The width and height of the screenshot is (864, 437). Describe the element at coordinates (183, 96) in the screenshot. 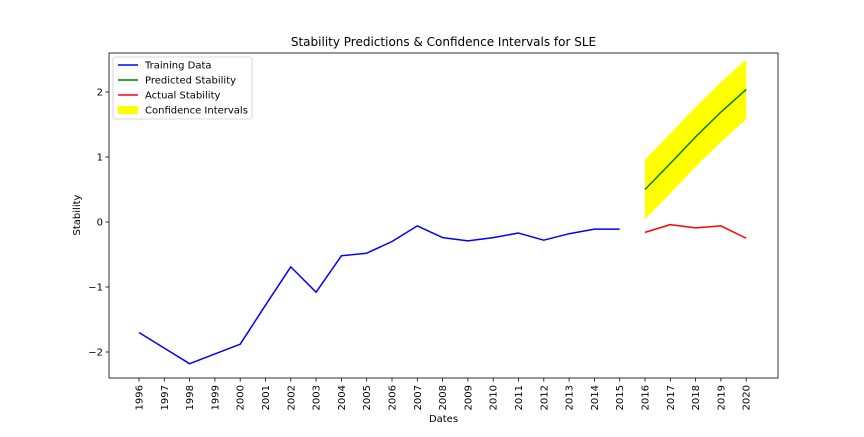

I see `legend-actual-label: Actual Stability` at that location.